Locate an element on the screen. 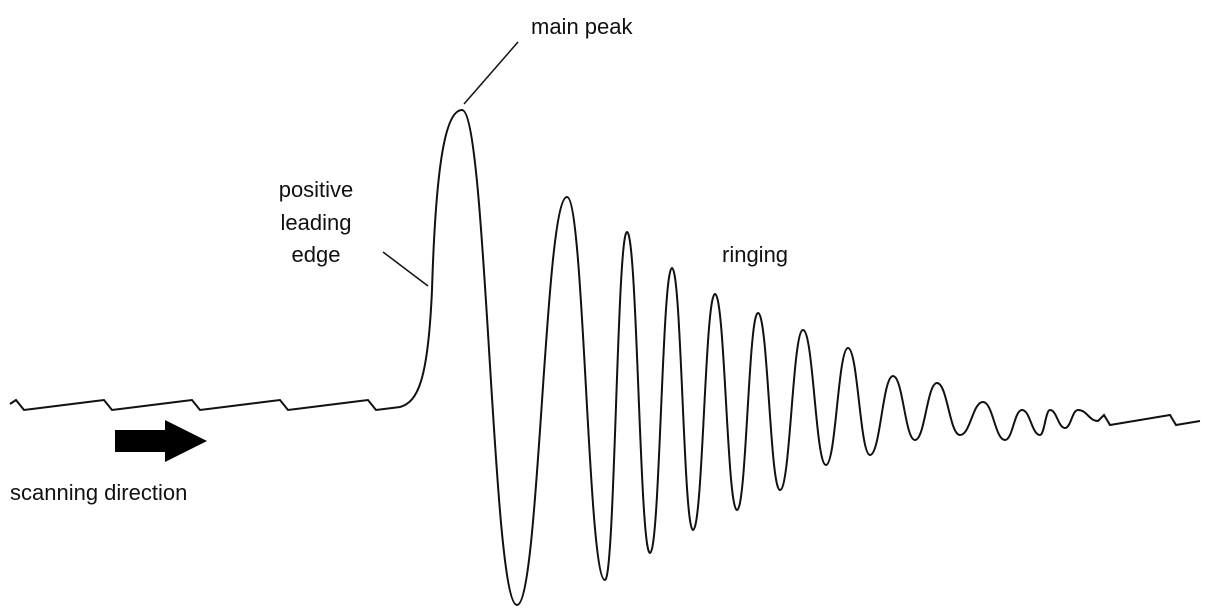  leading-edge-label: positive is located at coordinates (316, 189).